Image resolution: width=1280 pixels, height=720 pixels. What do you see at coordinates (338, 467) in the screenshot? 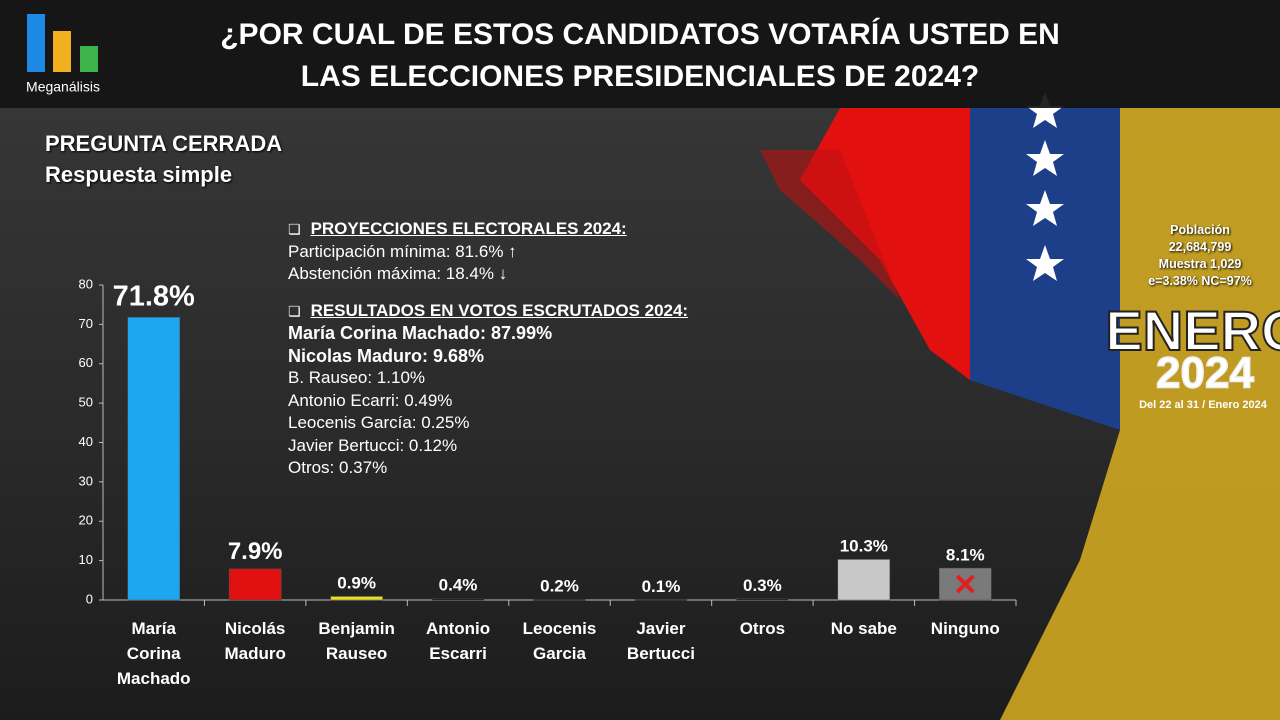
I see `result-line: Otros: 0.37%` at bounding box center [338, 467].